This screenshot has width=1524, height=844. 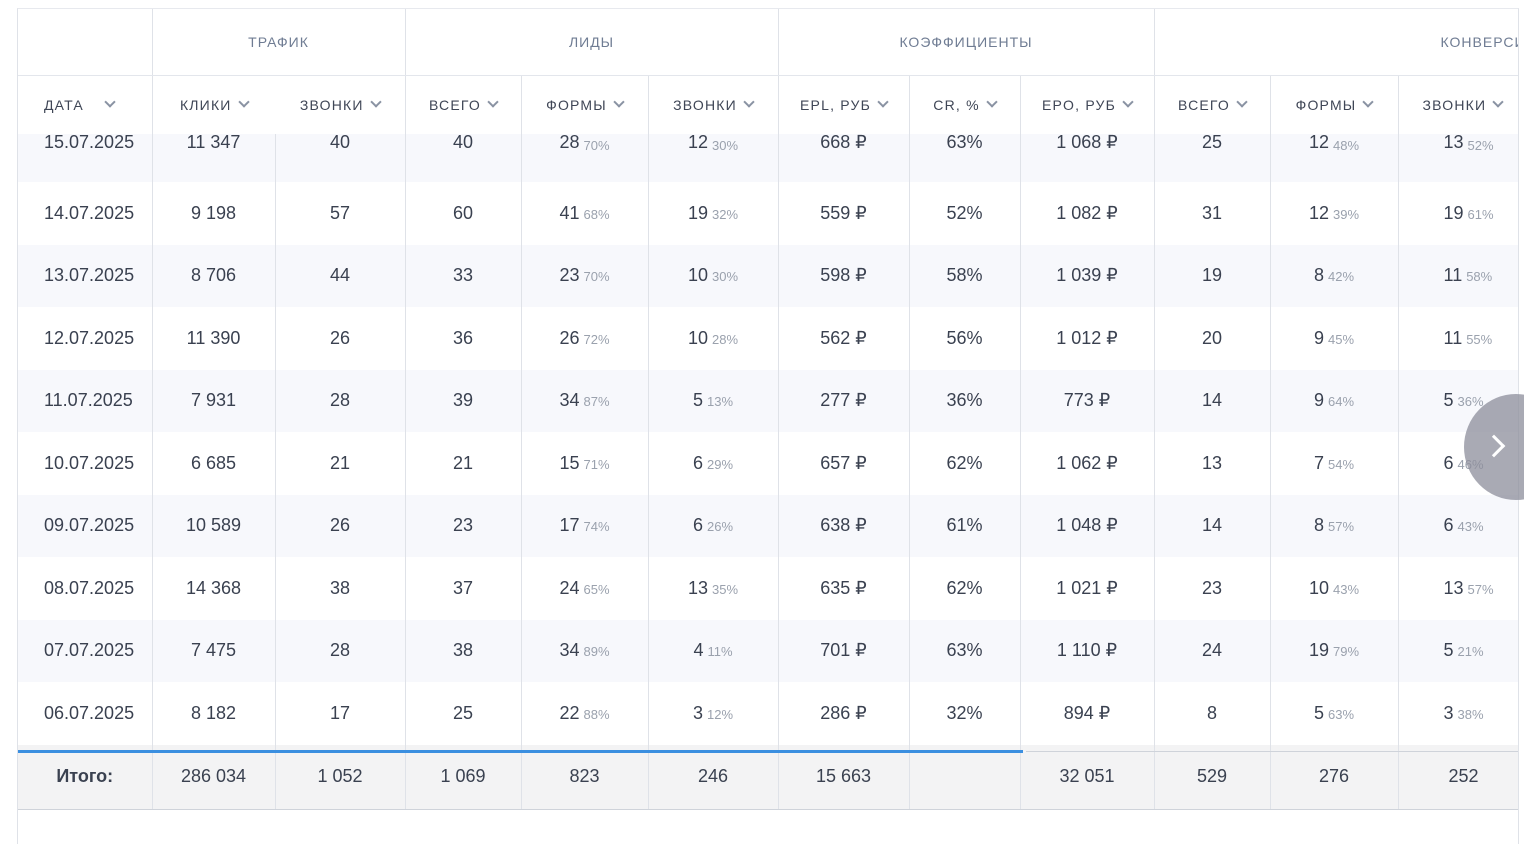 I want to click on cell-epo: 1 082 ₽, so click(x=1087, y=213).